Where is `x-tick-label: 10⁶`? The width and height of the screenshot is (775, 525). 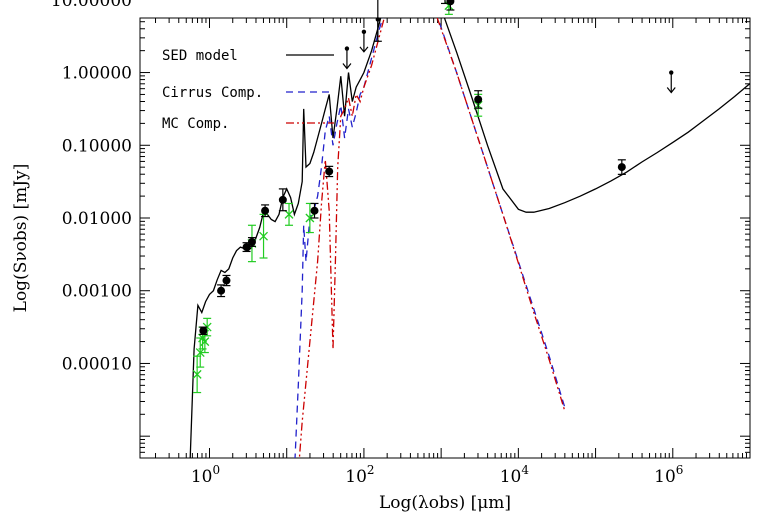
x-tick-label: 10⁶ is located at coordinates (668, 475).